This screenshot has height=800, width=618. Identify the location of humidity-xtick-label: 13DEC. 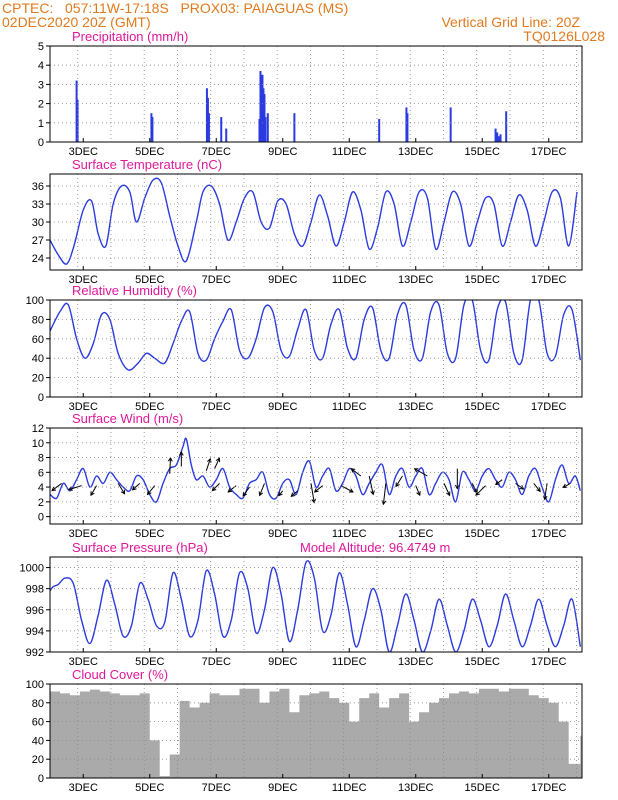
(416, 407).